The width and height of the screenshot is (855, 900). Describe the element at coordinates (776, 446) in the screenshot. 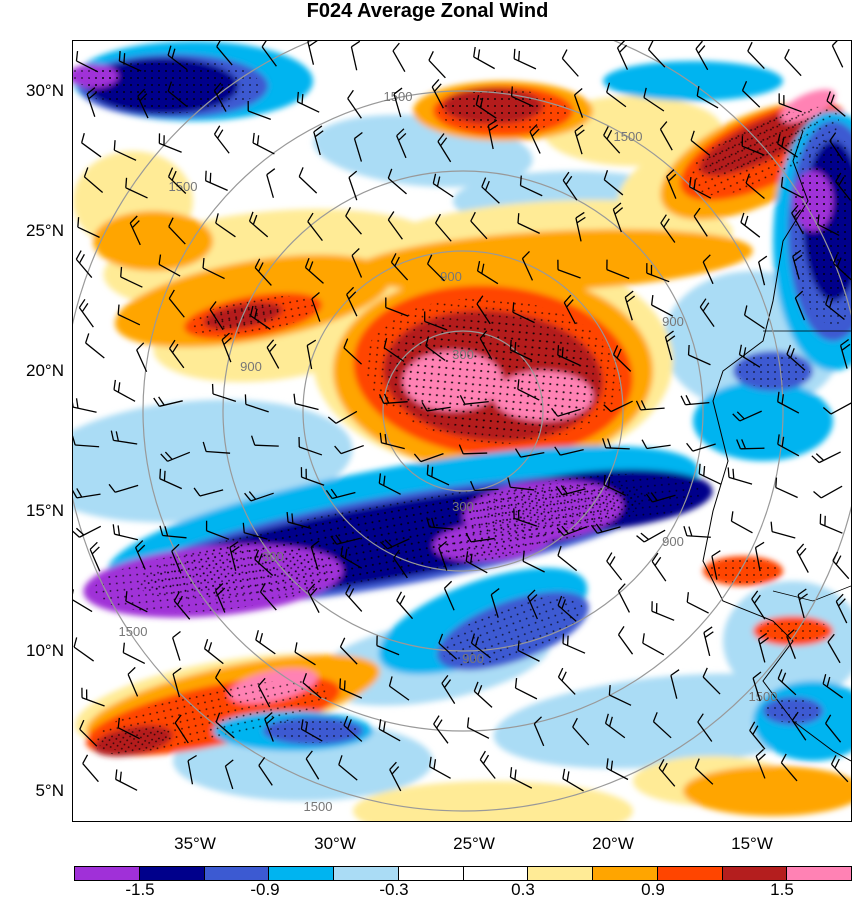

I see `coastline-path` at that location.